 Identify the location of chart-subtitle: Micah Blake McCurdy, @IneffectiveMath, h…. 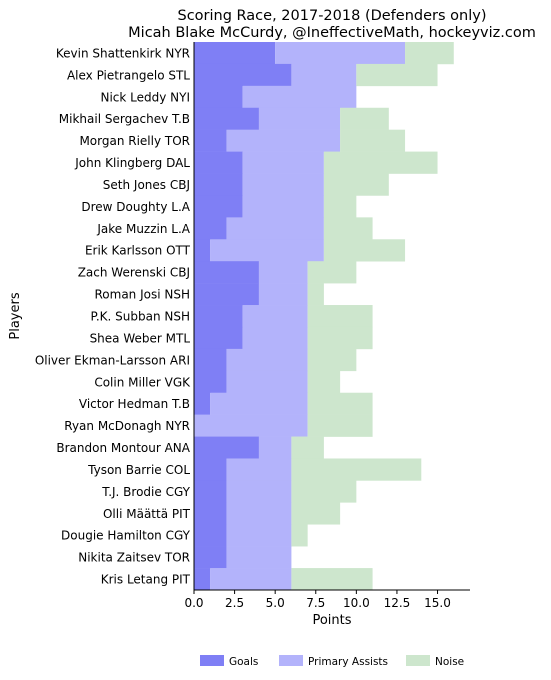
(332, 33).